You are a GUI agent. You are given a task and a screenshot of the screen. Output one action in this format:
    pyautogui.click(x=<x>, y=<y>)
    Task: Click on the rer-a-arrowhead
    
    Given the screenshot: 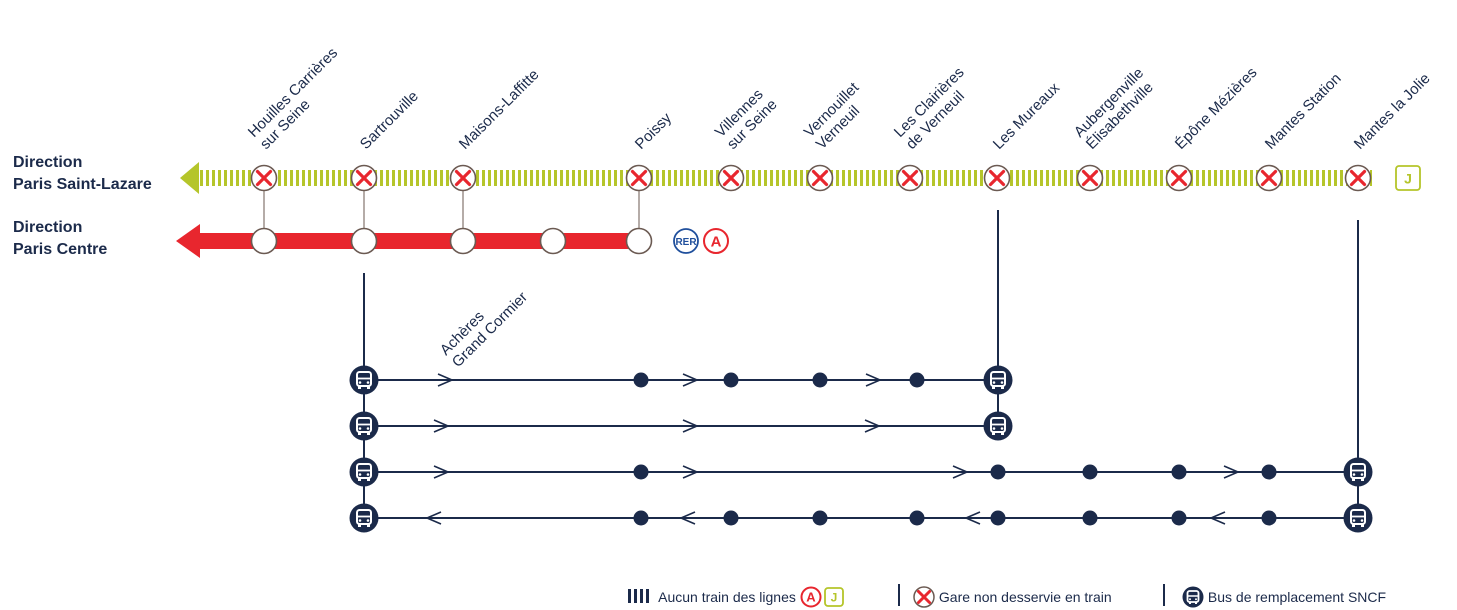 What is the action you would take?
    pyautogui.click(x=188, y=241)
    